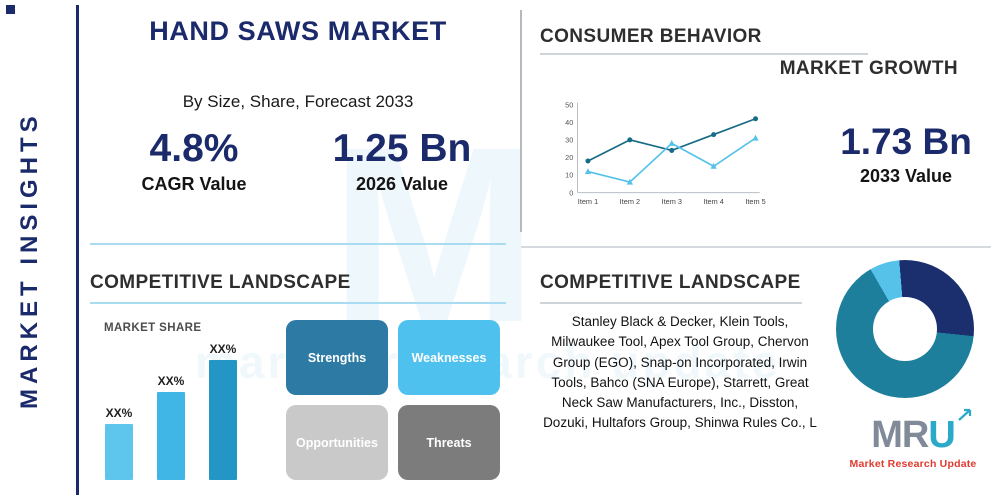 The image size is (1000, 500). I want to click on svg-text: Item 1, so click(588, 201).